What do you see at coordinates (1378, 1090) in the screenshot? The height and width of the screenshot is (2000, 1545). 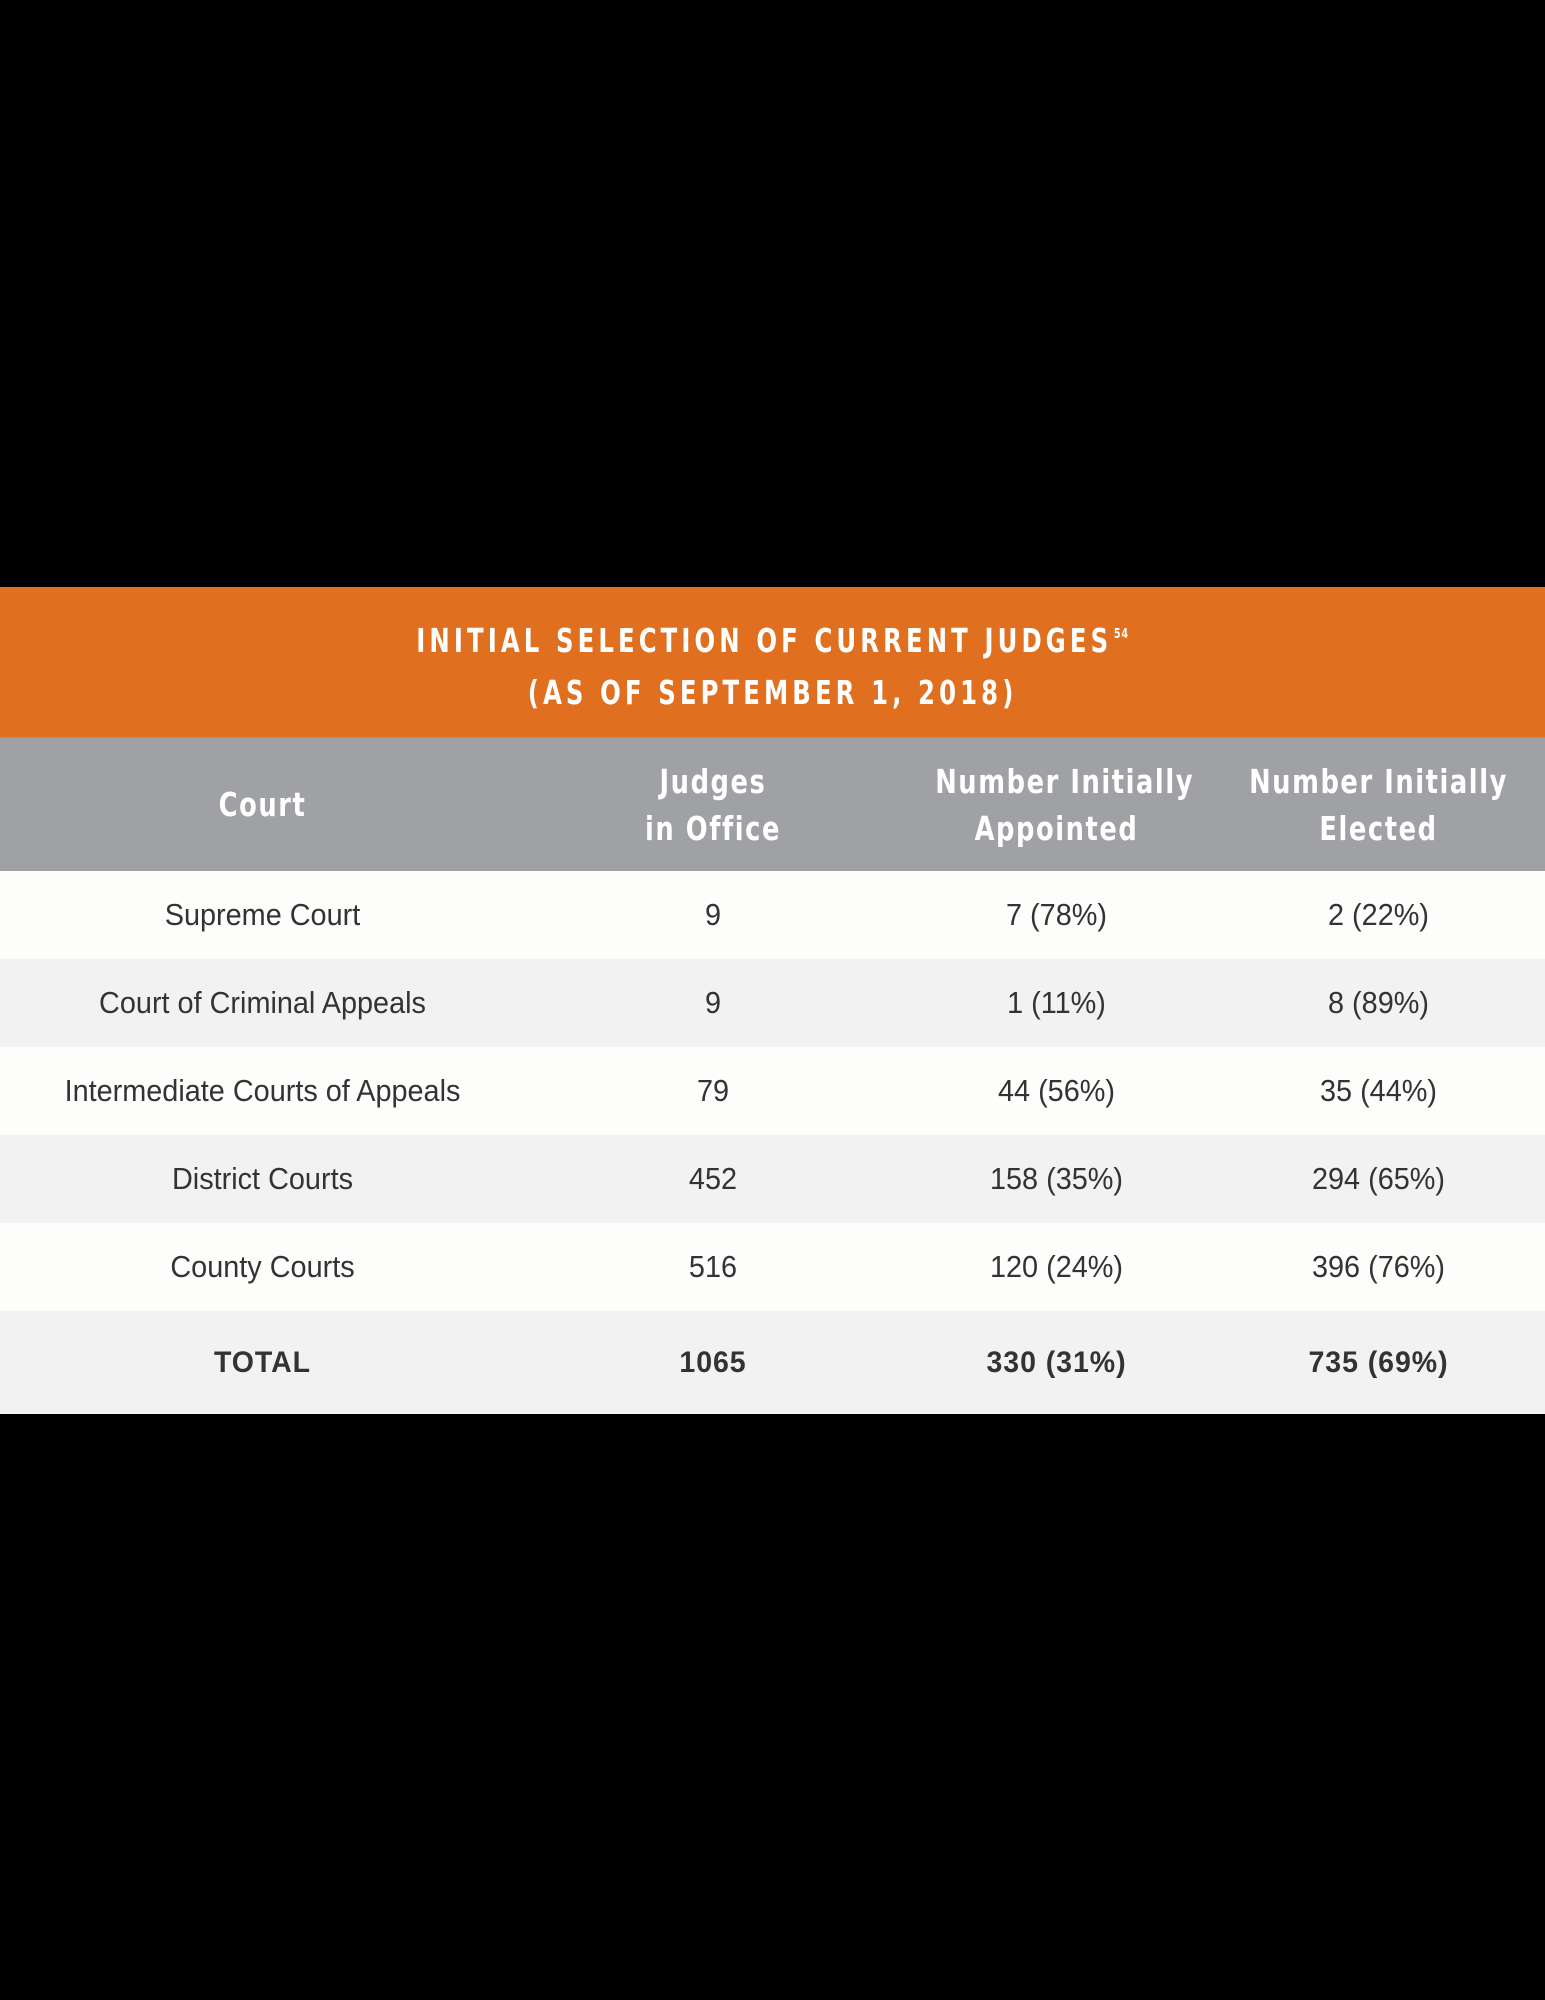 I see `cell-elected: 35 (44%)` at bounding box center [1378, 1090].